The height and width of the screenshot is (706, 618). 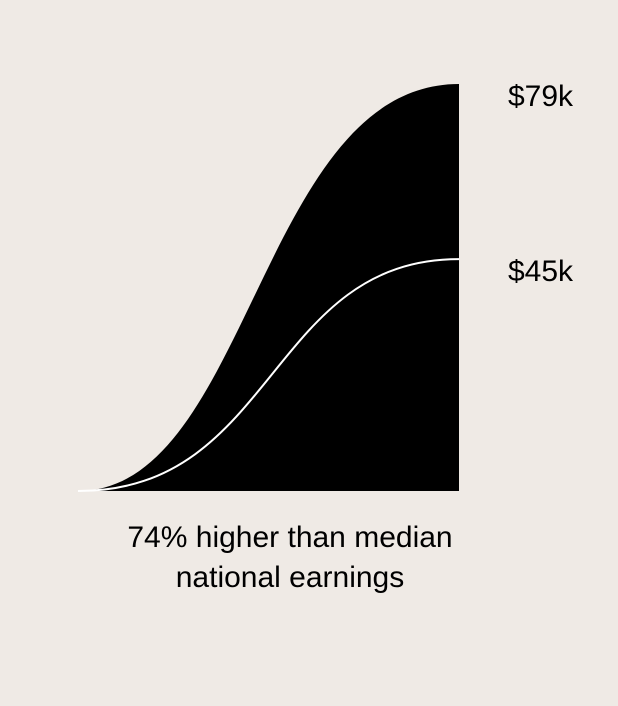 What do you see at coordinates (541, 271) in the screenshot?
I see `label-45k: $45k` at bounding box center [541, 271].